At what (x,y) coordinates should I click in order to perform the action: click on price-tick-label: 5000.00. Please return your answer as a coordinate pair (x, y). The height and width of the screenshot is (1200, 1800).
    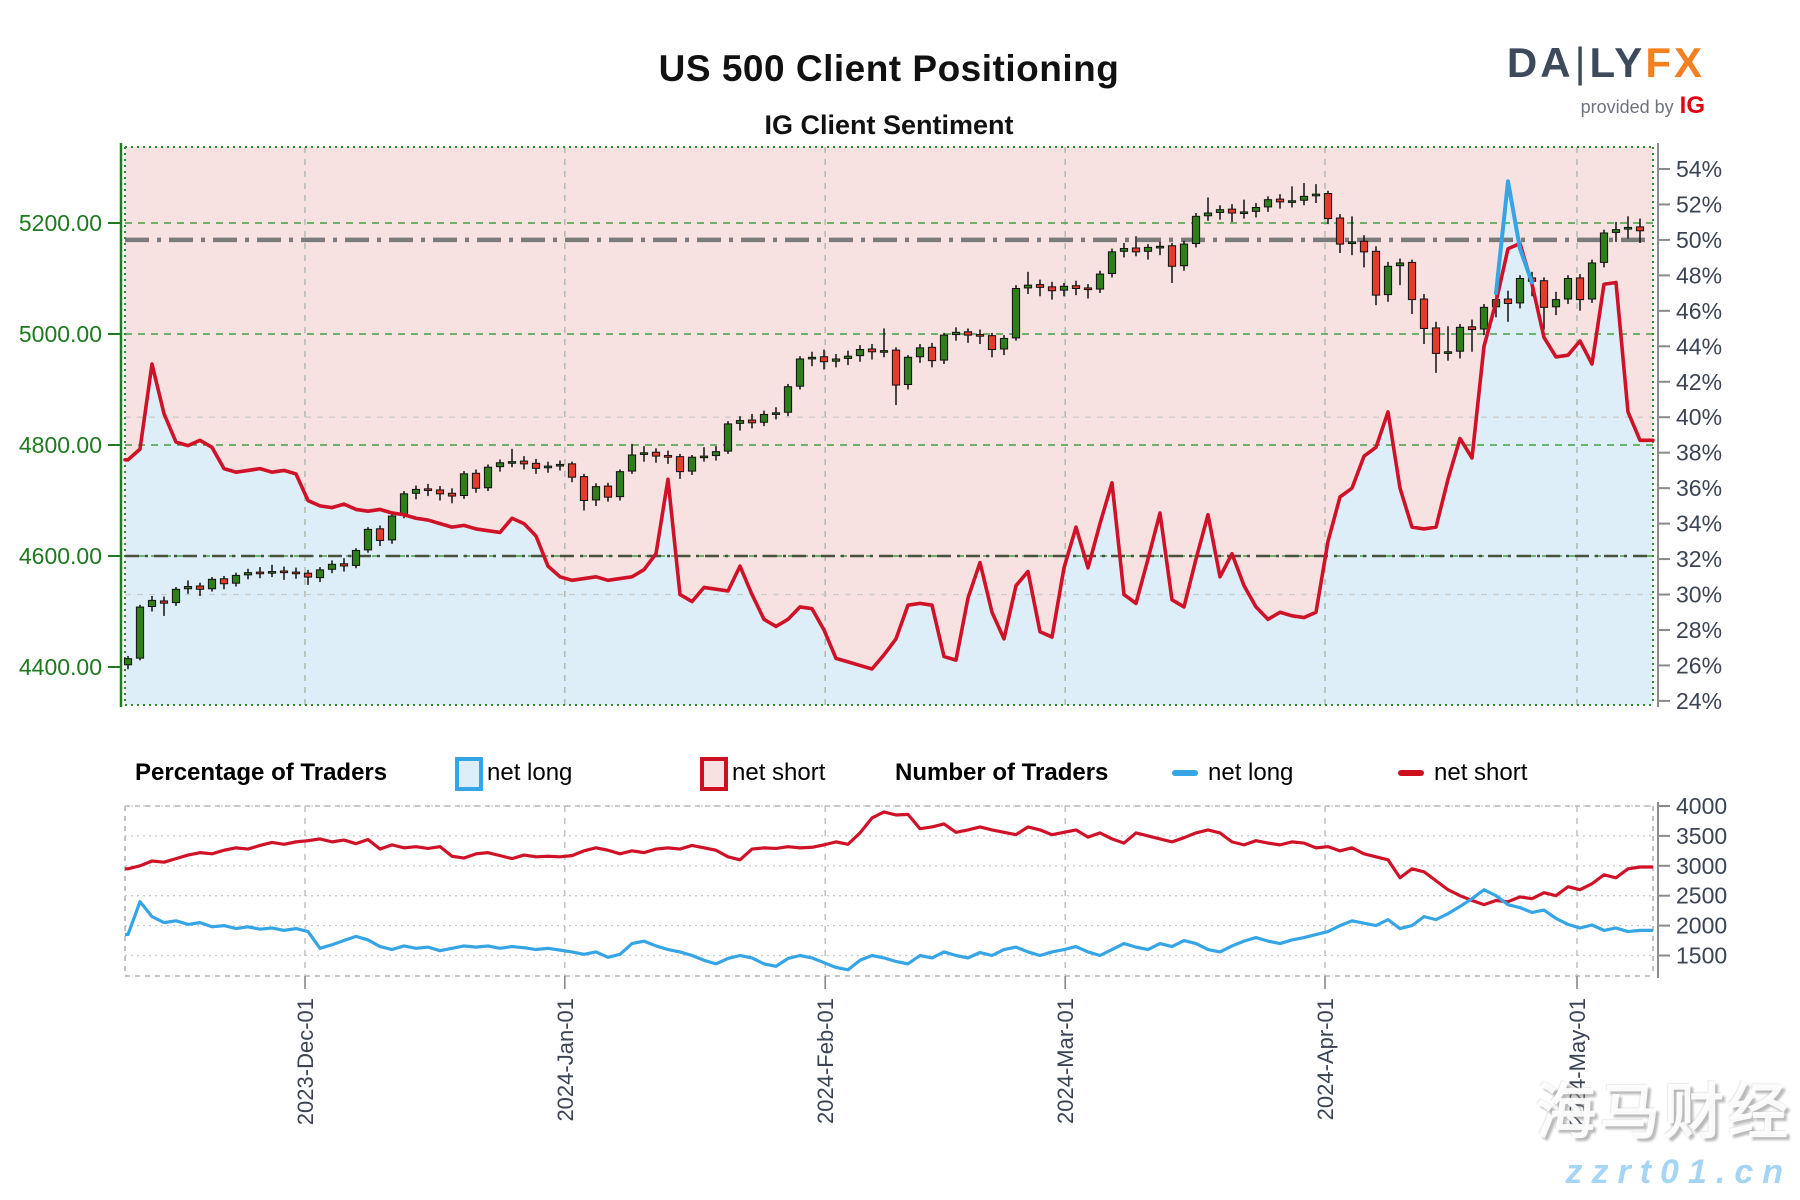
    Looking at the image, I should click on (60, 334).